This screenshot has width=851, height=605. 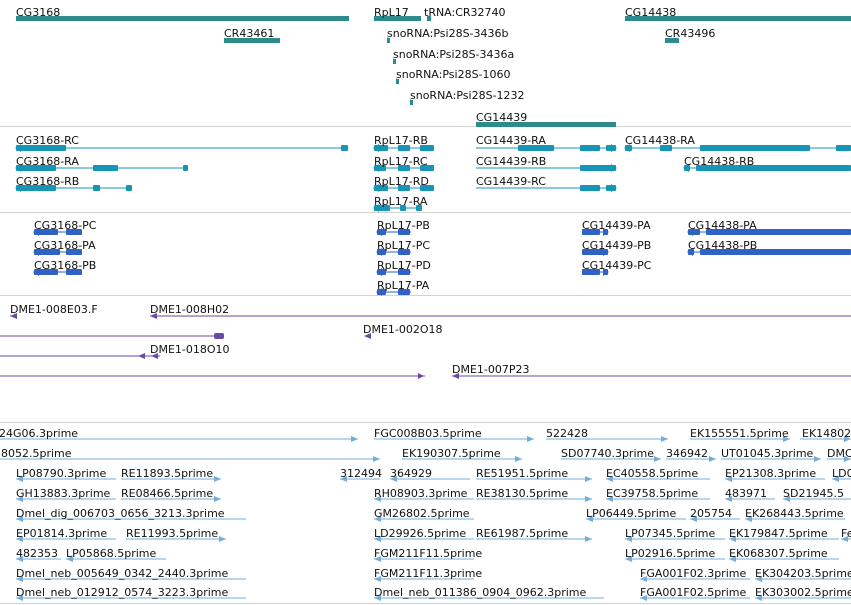 I want to click on feature-rpl17: RpL17, so click(x=397, y=13).